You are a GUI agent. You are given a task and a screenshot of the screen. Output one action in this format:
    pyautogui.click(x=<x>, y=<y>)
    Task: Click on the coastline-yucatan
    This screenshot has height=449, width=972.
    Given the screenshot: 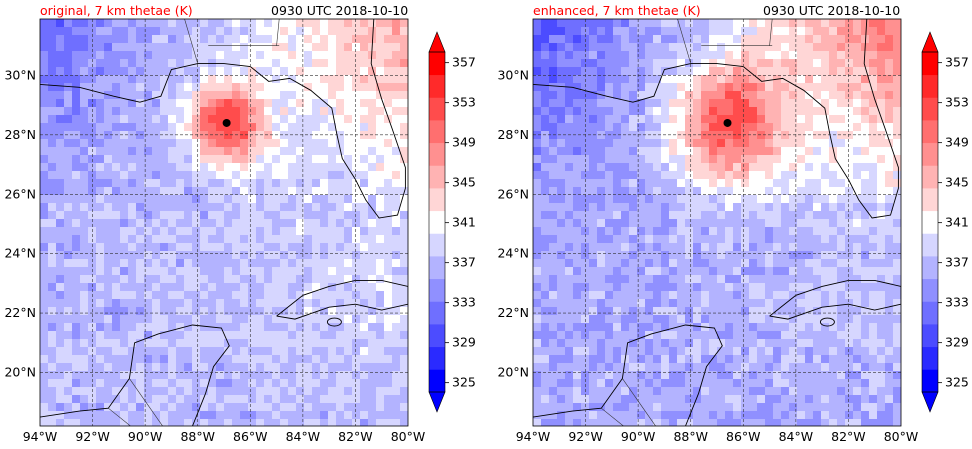 What is the action you would take?
    pyautogui.click(x=135, y=375)
    